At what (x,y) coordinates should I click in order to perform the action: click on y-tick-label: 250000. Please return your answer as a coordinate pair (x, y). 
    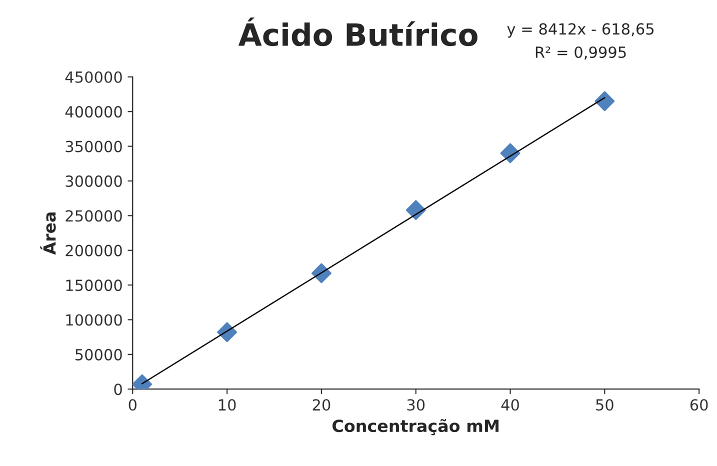
    Looking at the image, I should click on (94, 216).